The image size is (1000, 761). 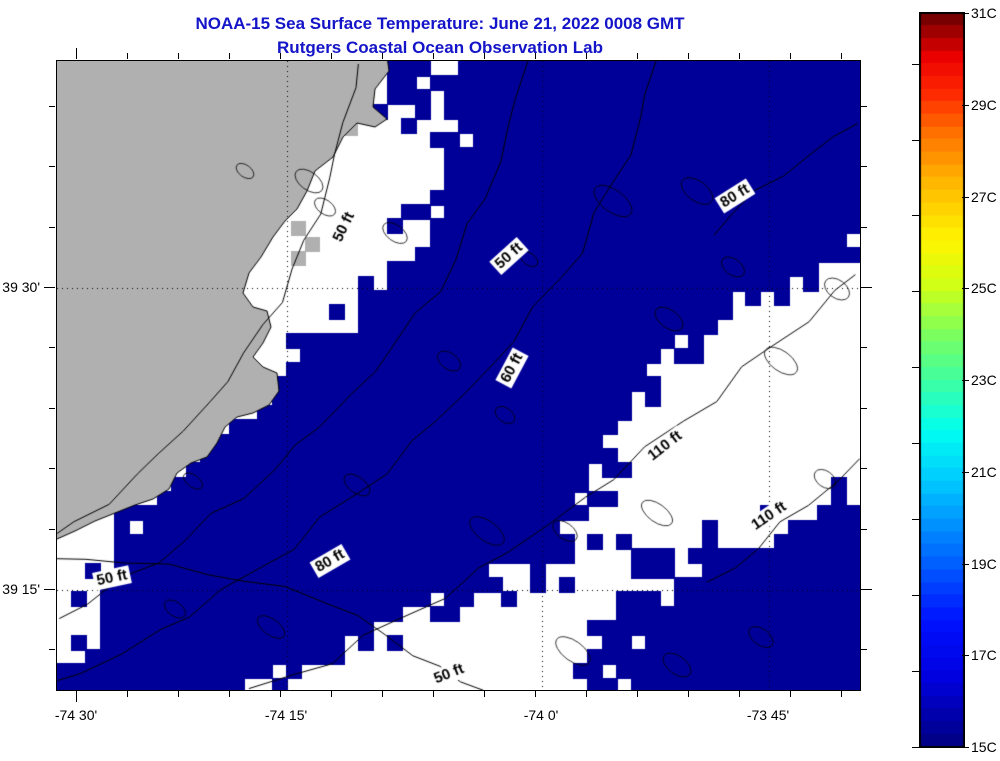 I want to click on x-axis-label: -73 45', so click(x=768, y=715).